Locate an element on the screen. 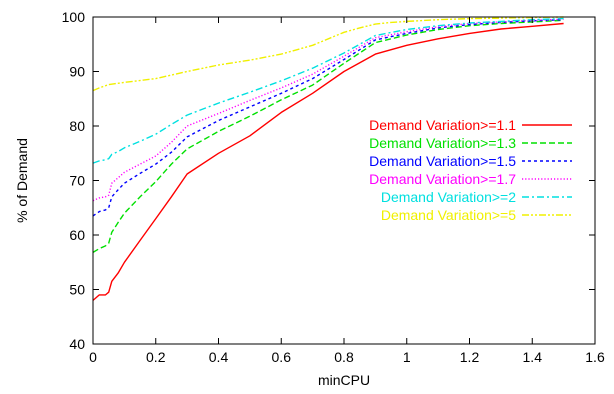 The height and width of the screenshot is (394, 614). series-line is located at coordinates (328, 54).